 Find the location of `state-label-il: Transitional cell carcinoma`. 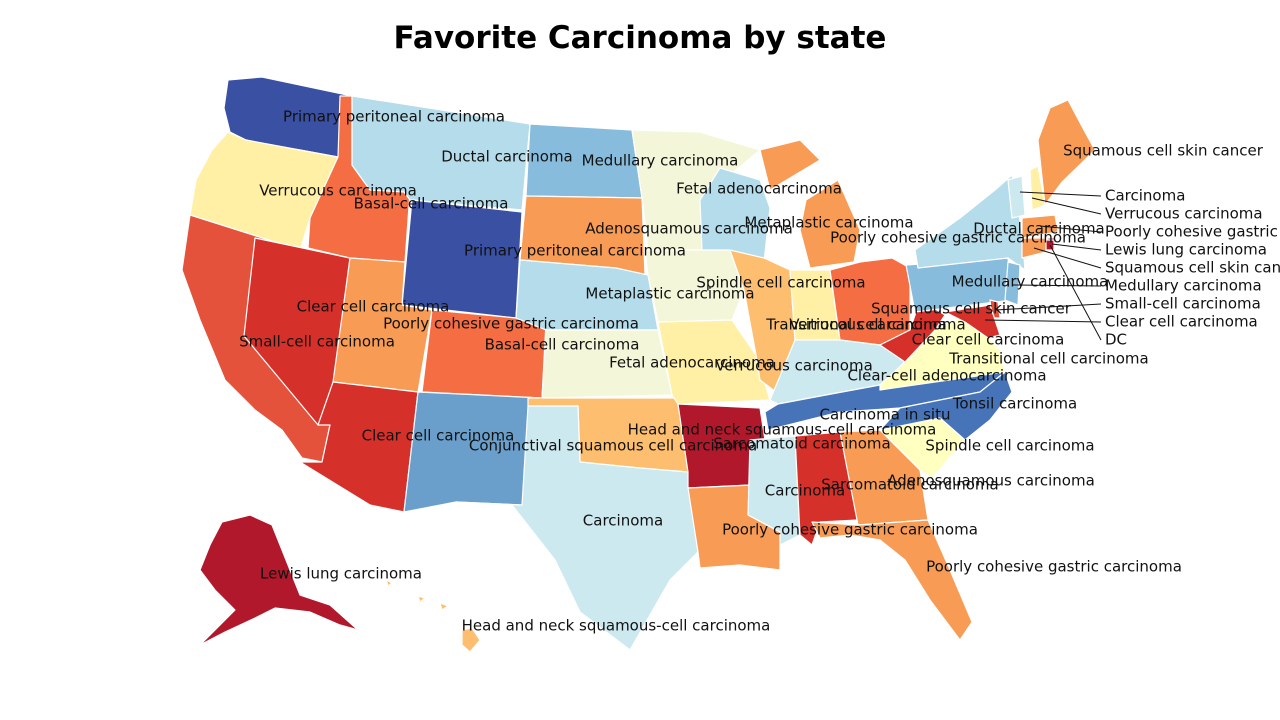

state-label-il: Transitional cell carcinoma is located at coordinates (865, 325).